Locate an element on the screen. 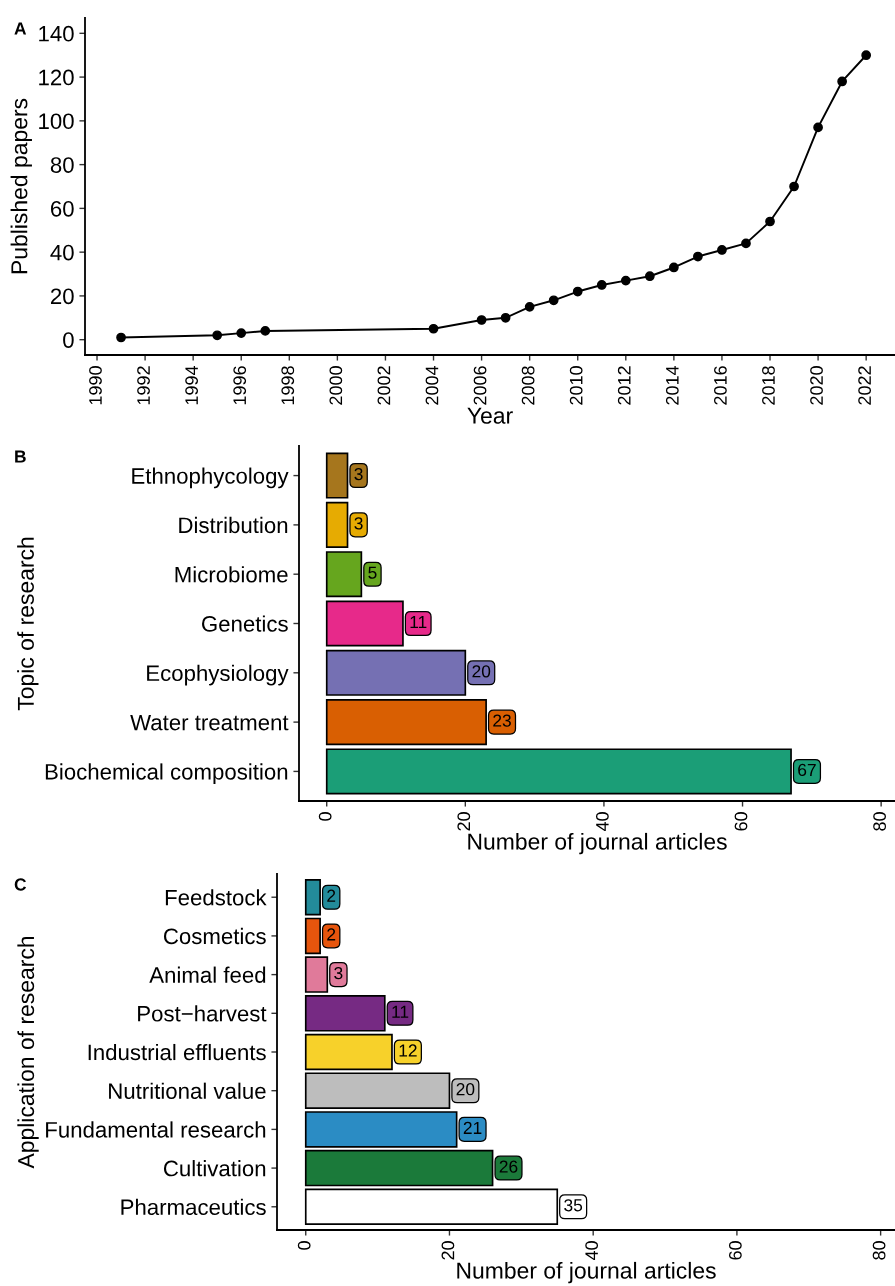 The height and width of the screenshot is (1286, 895). x-tick-label: 2006 is located at coordinates (480, 385).